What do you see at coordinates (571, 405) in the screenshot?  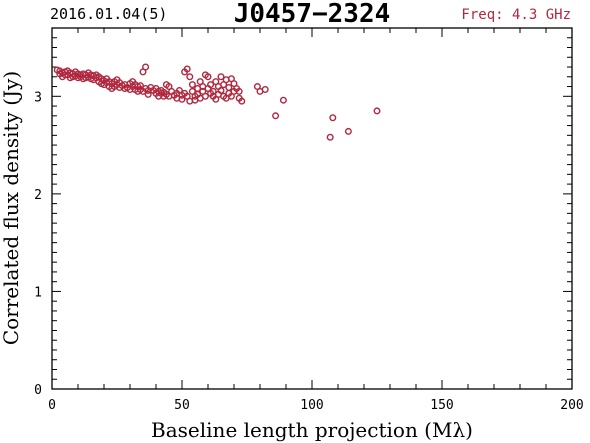 I see `x-tick-label: 200` at bounding box center [571, 405].